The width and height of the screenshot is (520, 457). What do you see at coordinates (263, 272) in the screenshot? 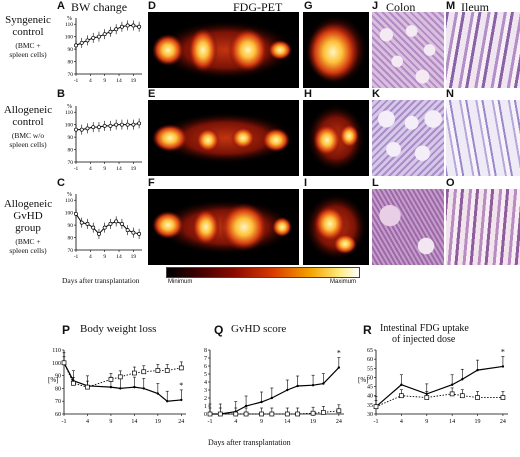
I see `pet-colorbar` at bounding box center [263, 272].